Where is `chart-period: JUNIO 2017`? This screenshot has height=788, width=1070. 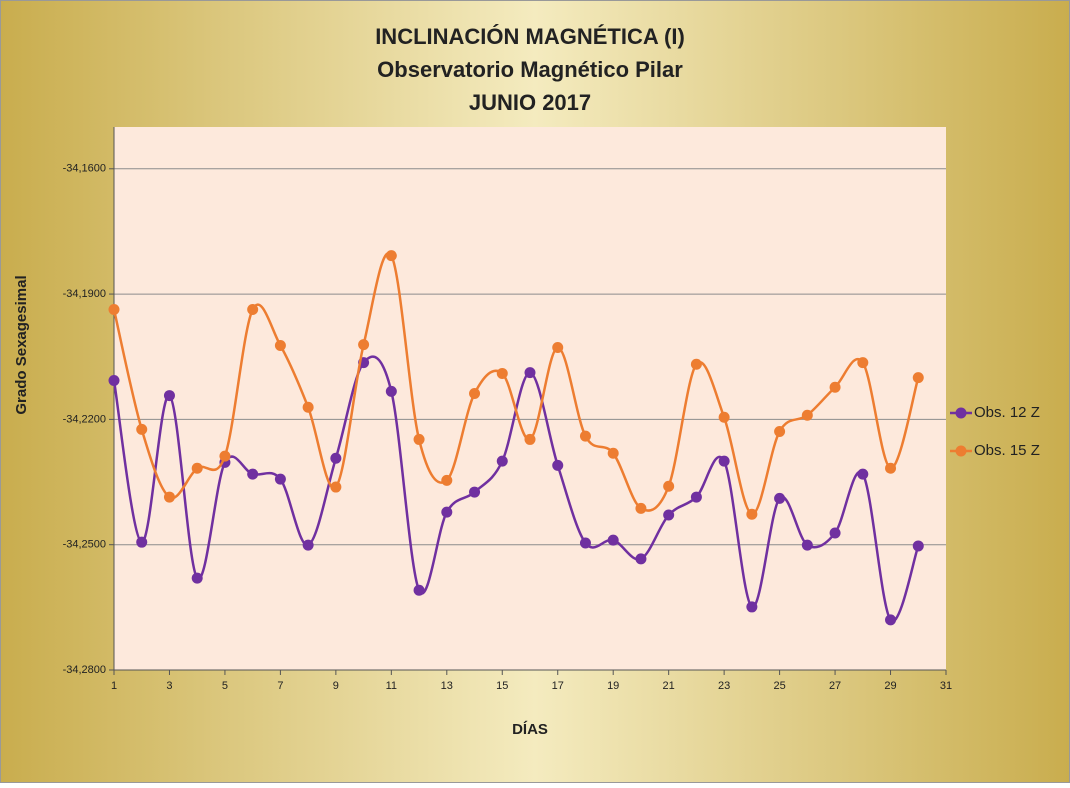
chart-period: JUNIO 2017 is located at coordinates (530, 102).